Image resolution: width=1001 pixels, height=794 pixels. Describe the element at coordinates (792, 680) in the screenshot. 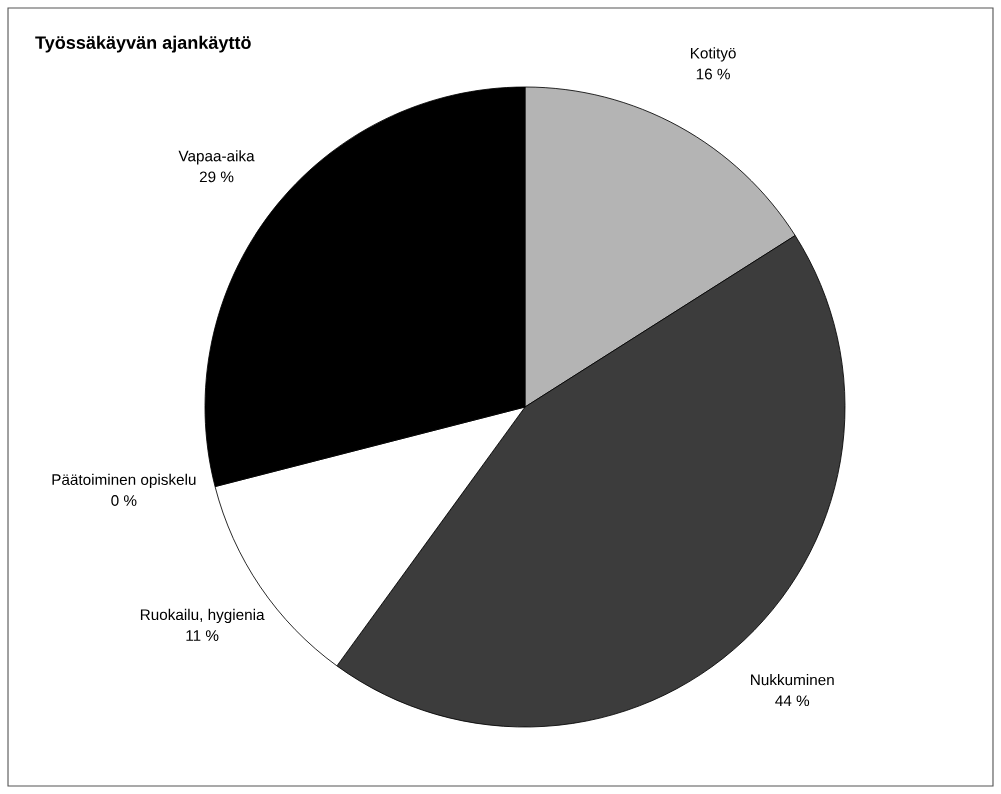

I see `slice-label: Nukkuminen` at that location.